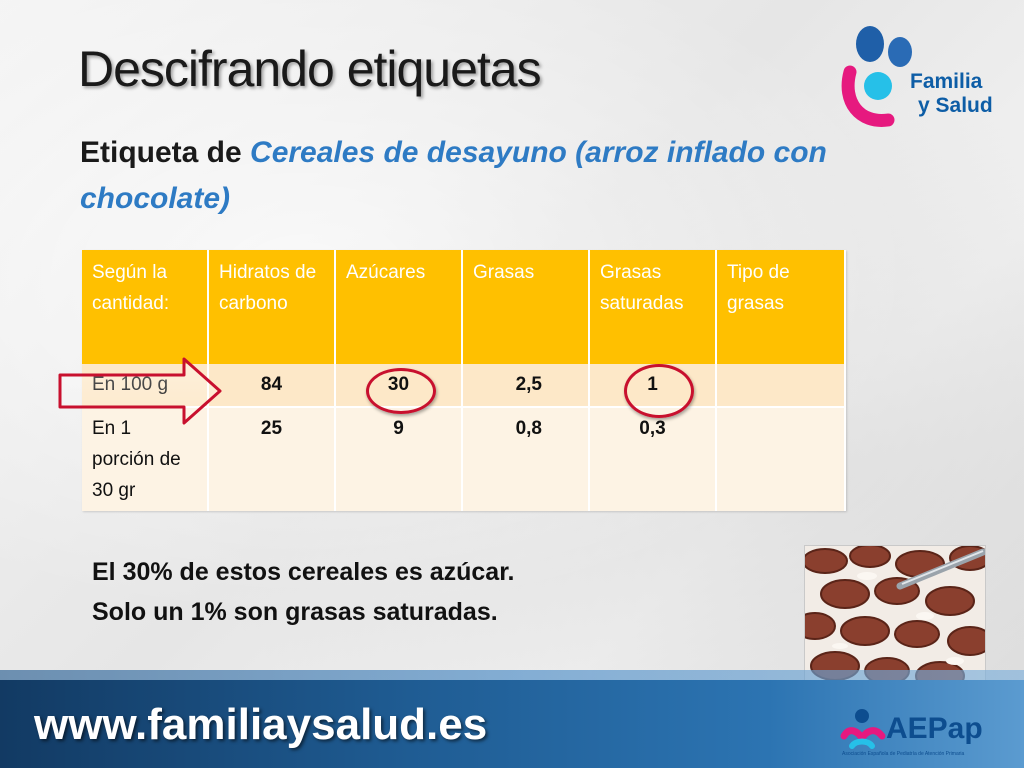 Image resolution: width=1024 pixels, height=768 pixels. I want to click on table-row: En 1 porción de 30 gr 25 9 0,8 0,3, so click(464, 459).